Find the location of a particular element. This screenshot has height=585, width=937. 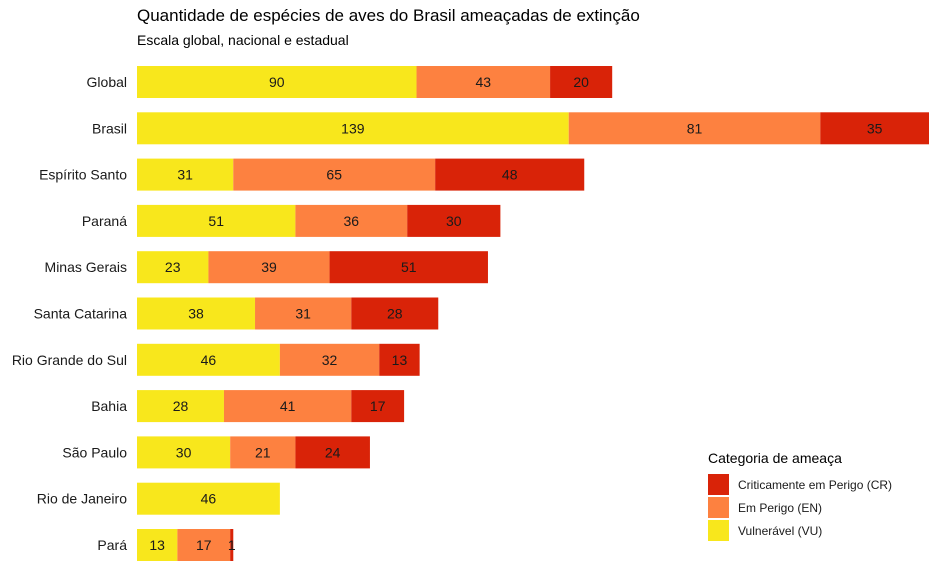

value-label-global-series-1: 43 is located at coordinates (484, 82).